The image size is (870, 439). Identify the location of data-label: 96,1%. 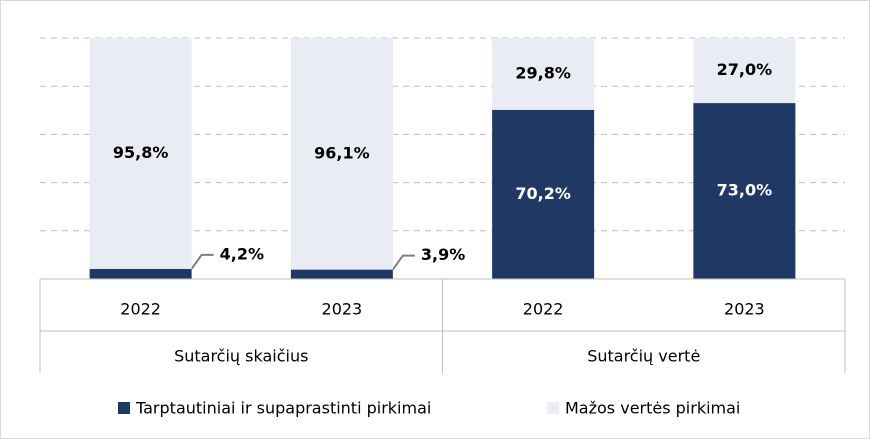
(342, 152).